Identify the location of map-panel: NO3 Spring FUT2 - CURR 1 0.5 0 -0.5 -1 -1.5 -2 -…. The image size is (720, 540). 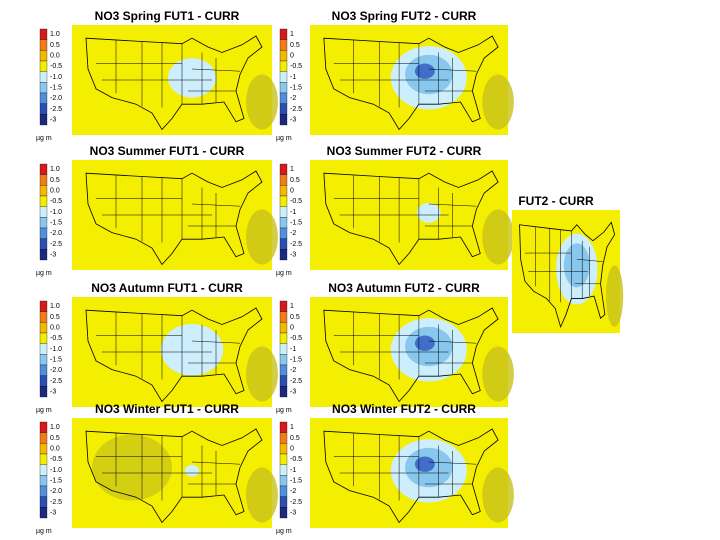
(395, 75).